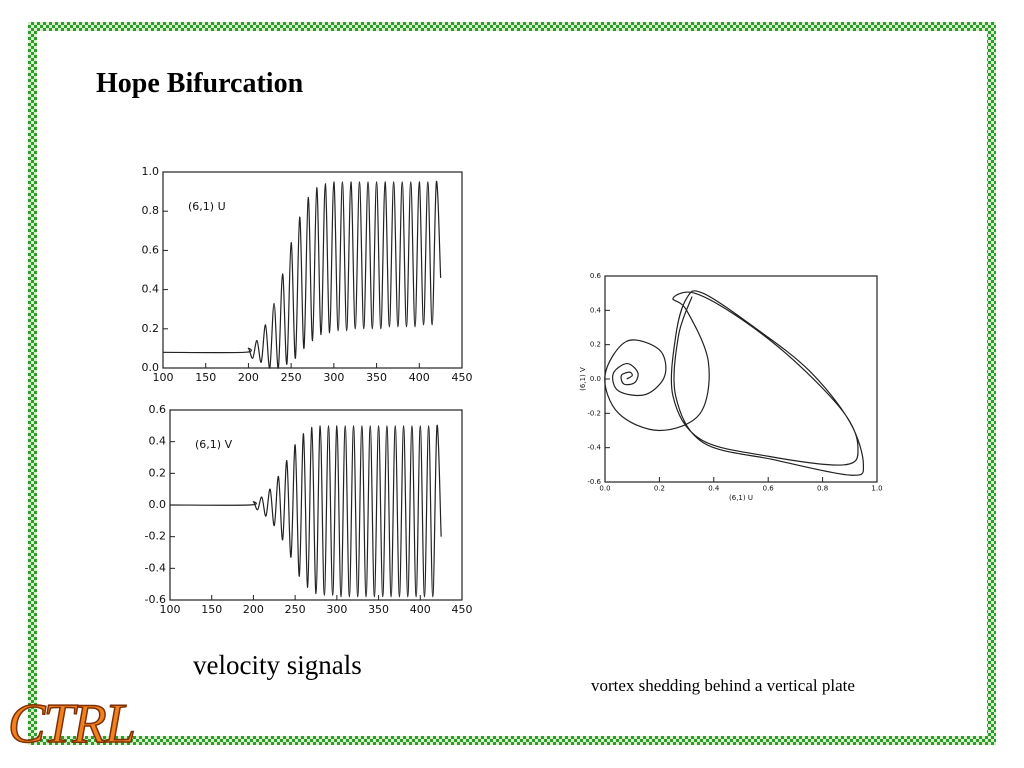 Image resolution: width=1024 pixels, height=768 pixels. I want to click on plot-annotation: (6,1) V, so click(214, 444).